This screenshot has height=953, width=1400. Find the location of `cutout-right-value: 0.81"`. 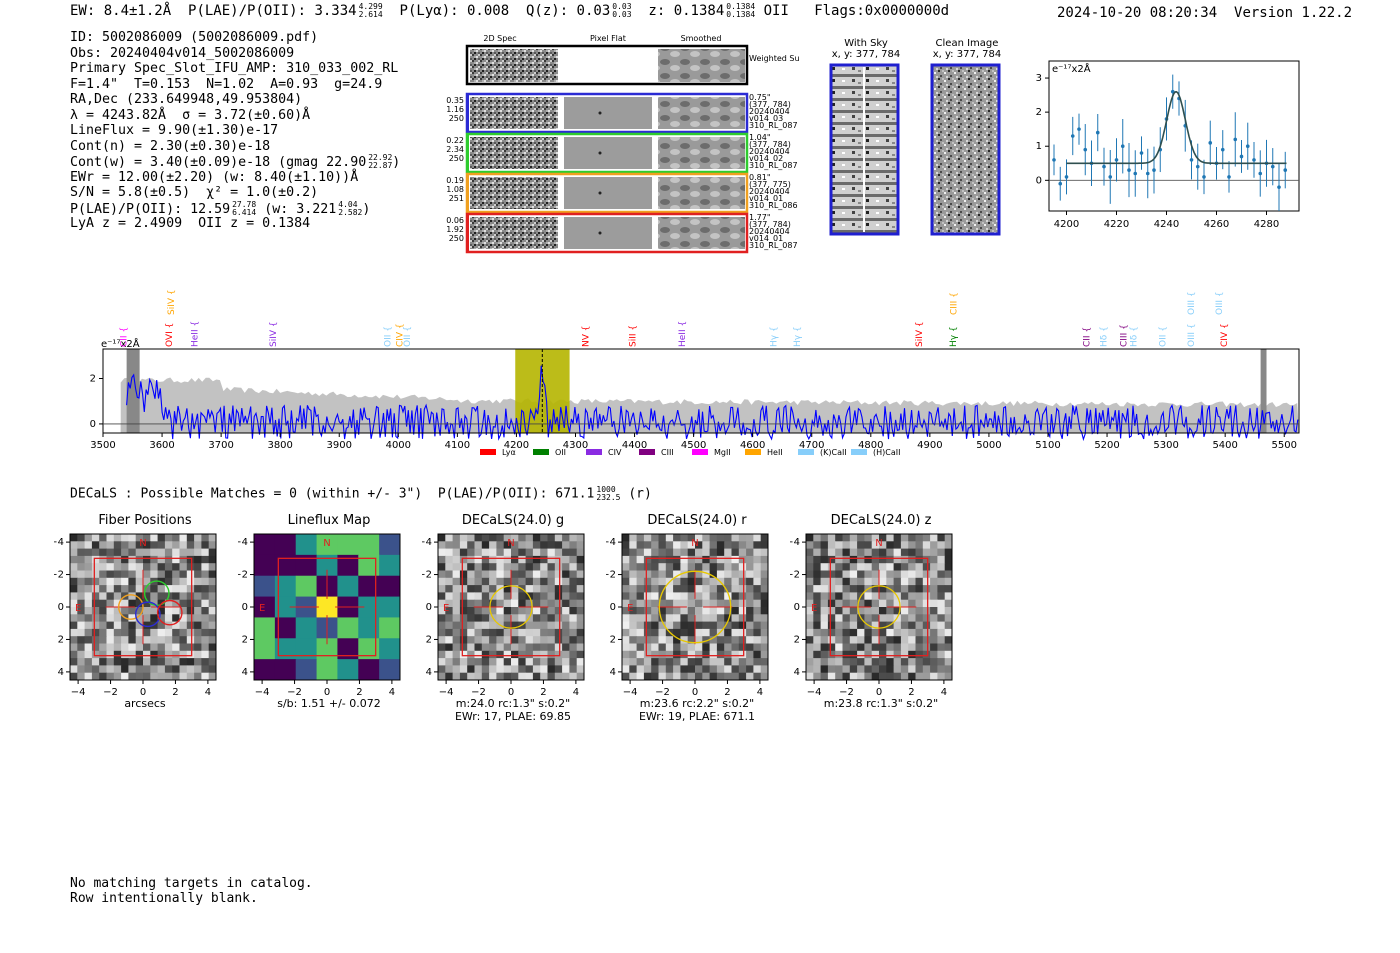

cutout-right-value: 0.81" is located at coordinates (760, 177).